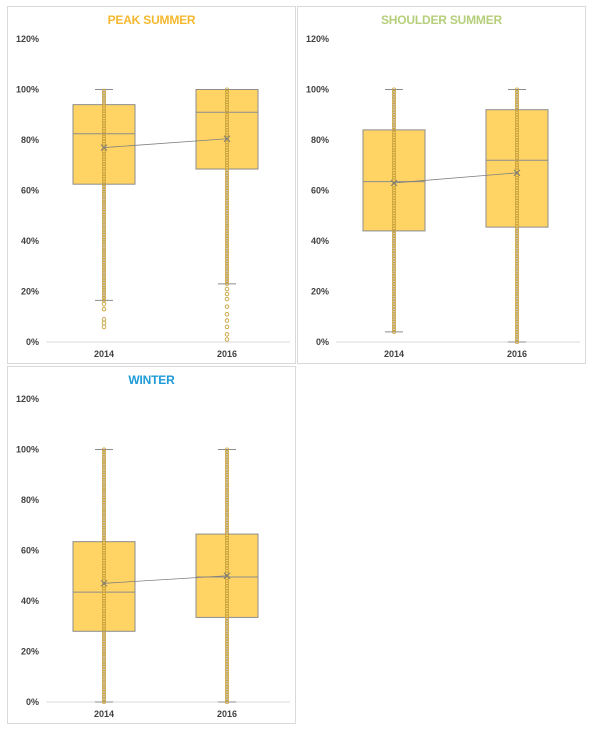  I want to click on x-tick-label: 2014, so click(104, 354).